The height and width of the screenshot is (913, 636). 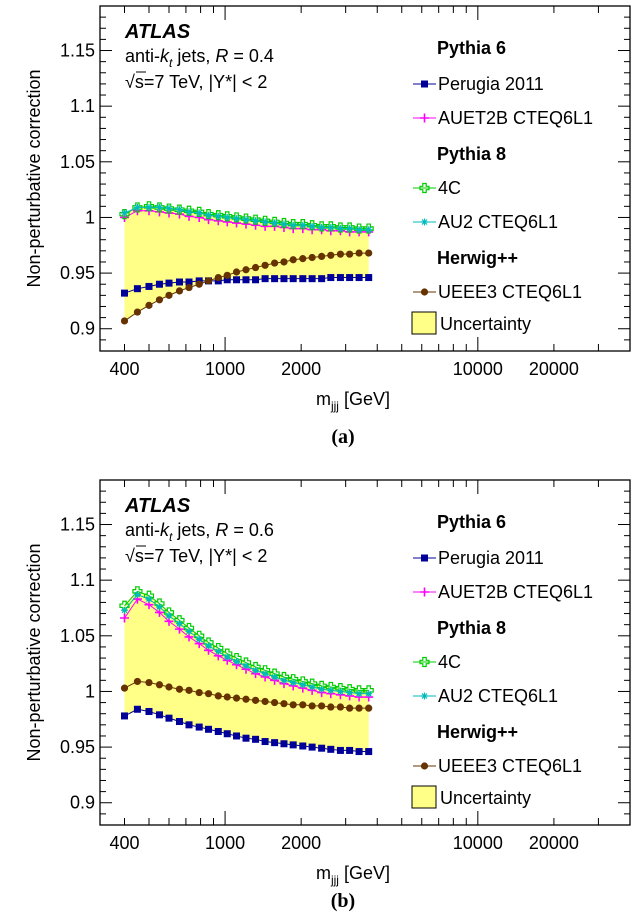 What do you see at coordinates (246, 287) in the screenshot?
I see `series-ueee3-cteq6l1` at bounding box center [246, 287].